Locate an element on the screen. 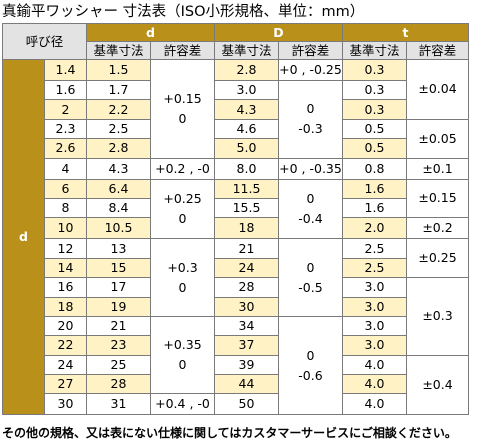  d-tolerance: +0.35 0 is located at coordinates (182, 355).